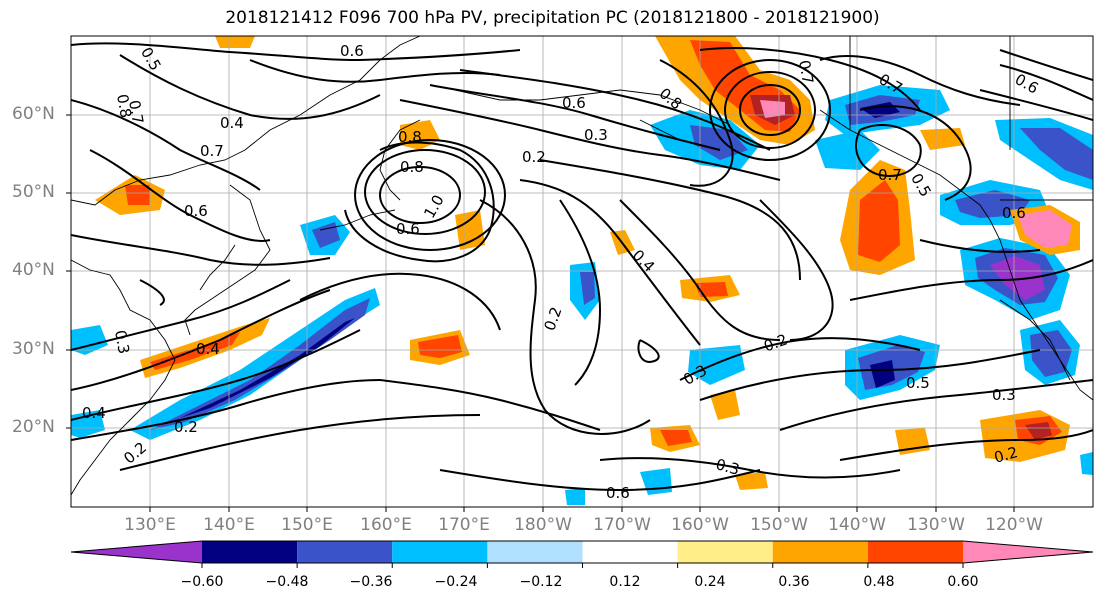 This screenshot has height=601, width=1105. Describe the element at coordinates (794, 582) in the screenshot. I see `colorbar-tick-label: 0.36` at that location.